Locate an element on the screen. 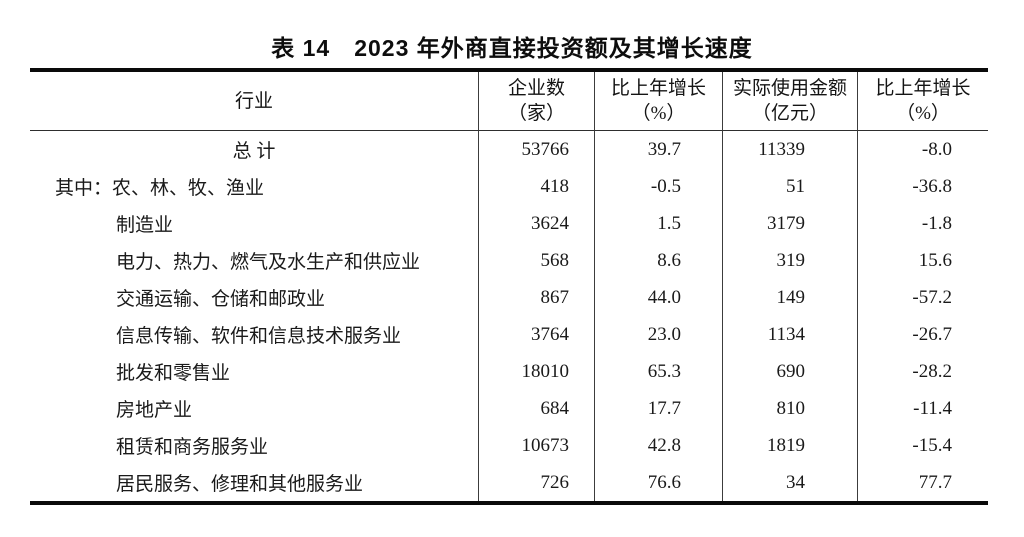 Image resolution: width=1024 pixels, height=537 pixels. amount-growth-cell: -36.8 is located at coordinates (922, 186).